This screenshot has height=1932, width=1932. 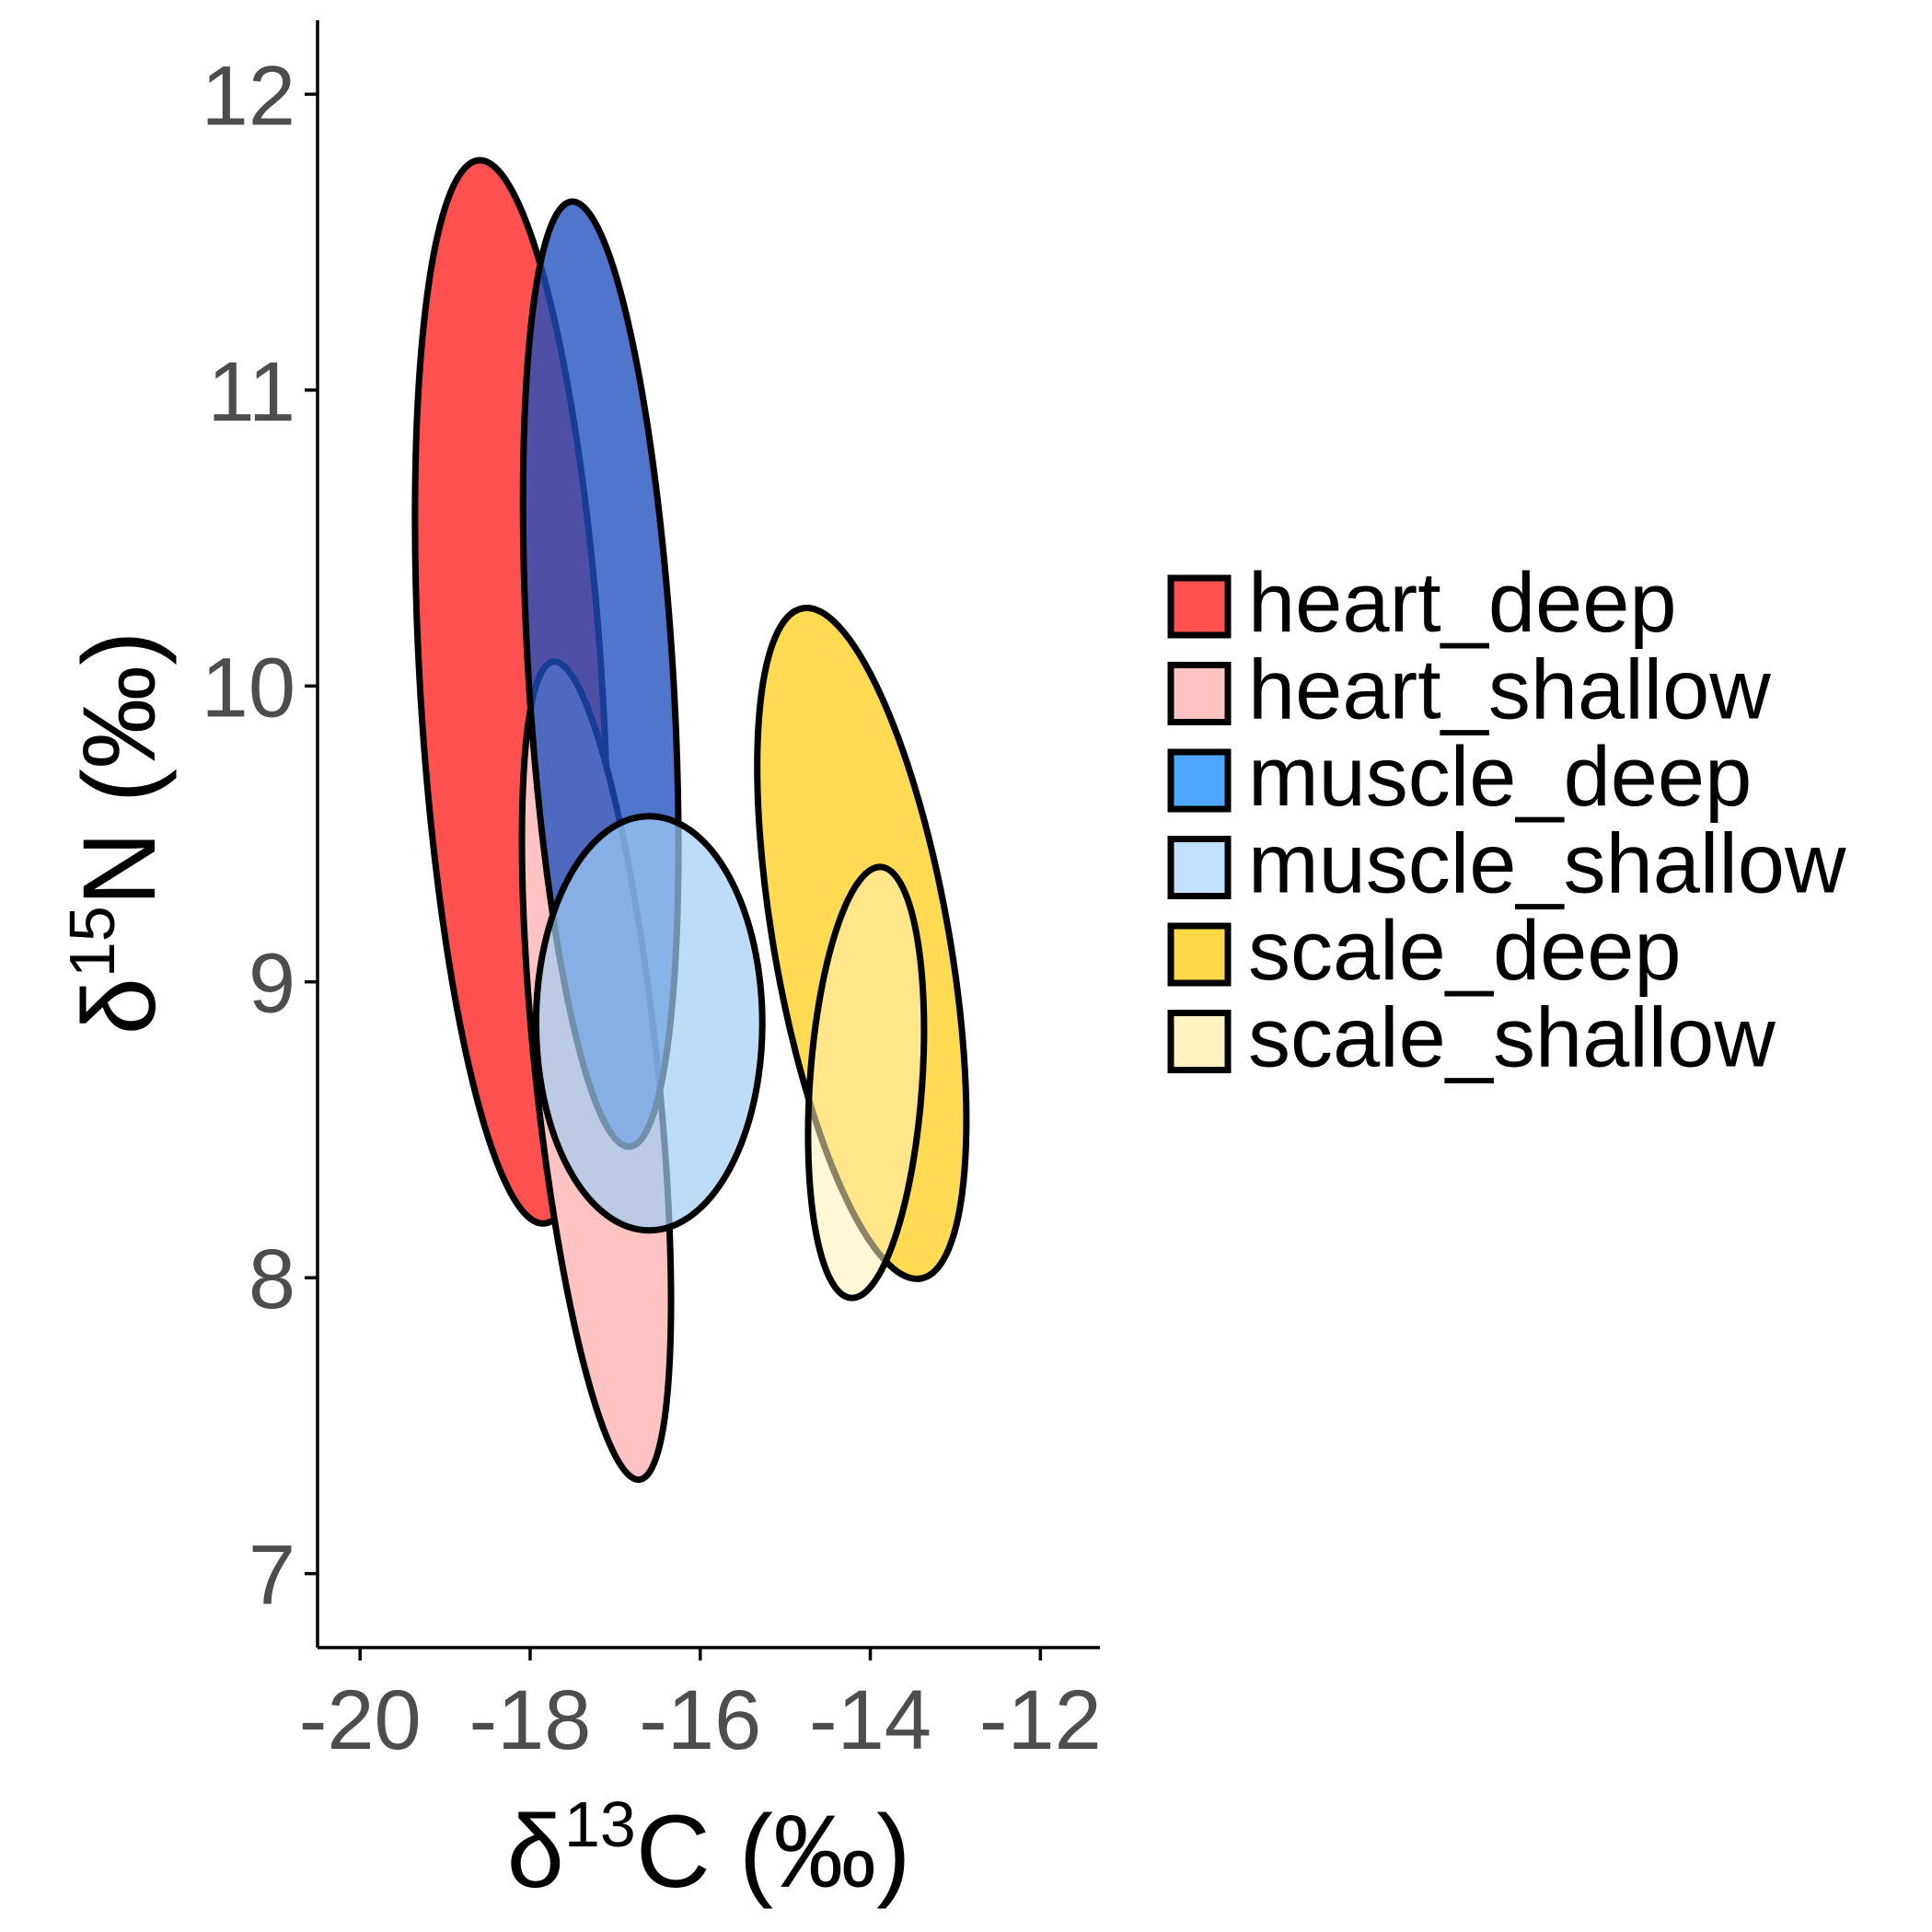 I want to click on x-tick-label: -18, so click(x=530, y=1720).